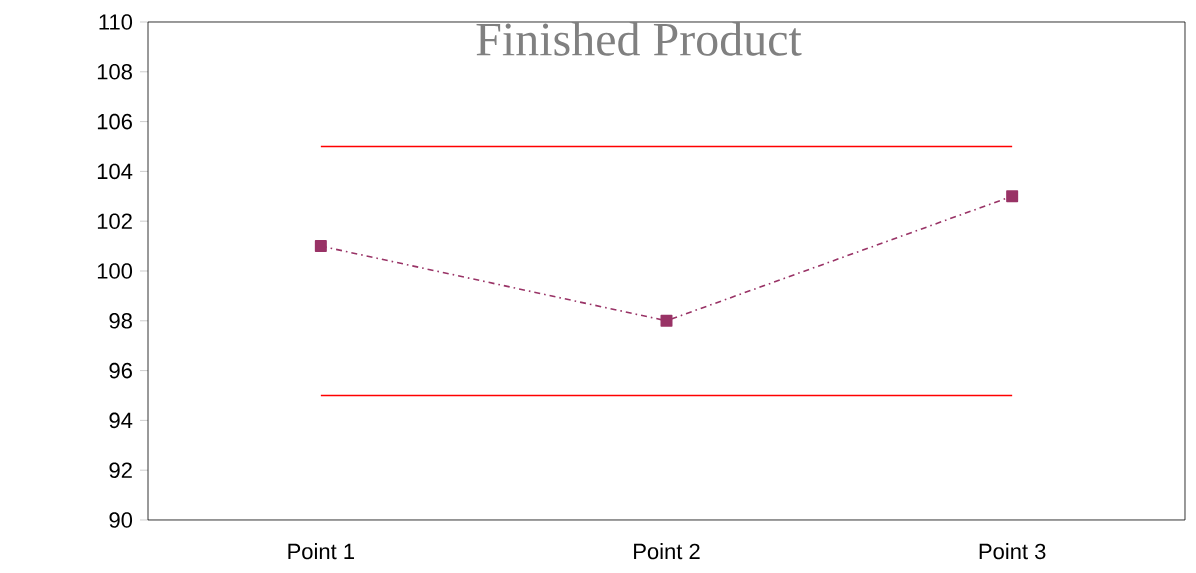 This screenshot has width=1196, height=573. Describe the element at coordinates (114, 72) in the screenshot. I see `y-tick-label: 108` at that location.